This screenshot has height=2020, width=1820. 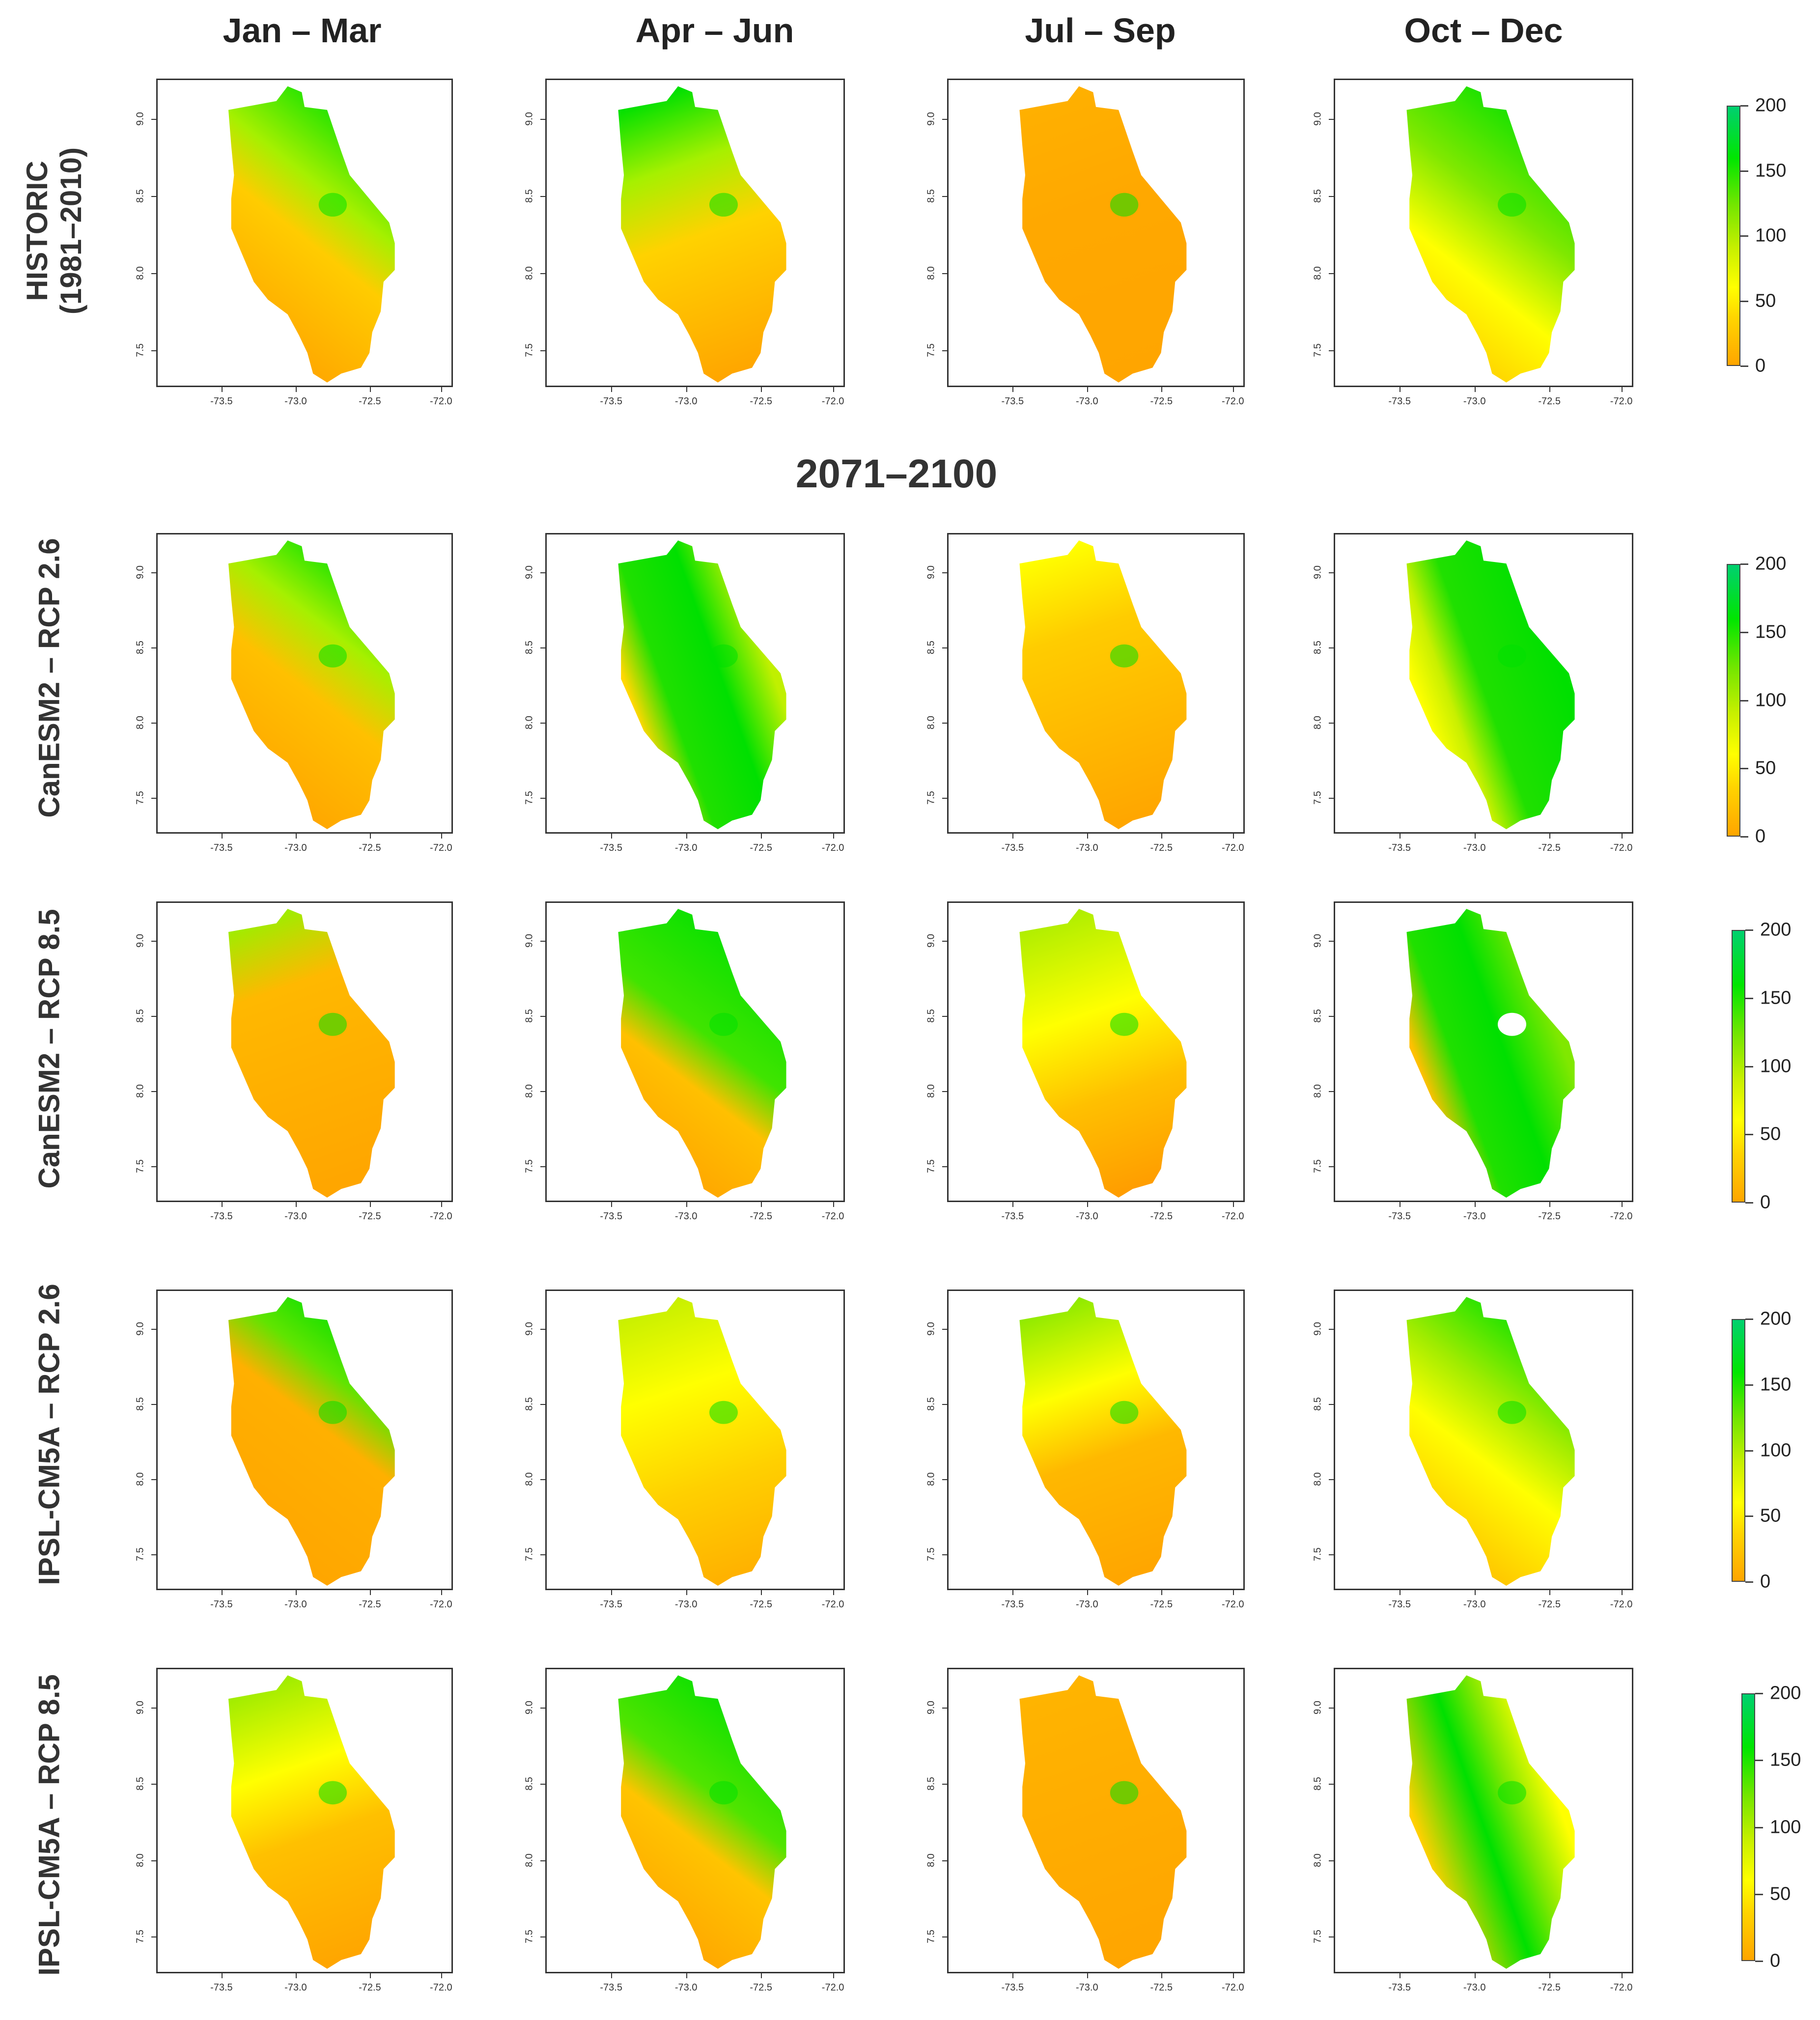 I want to click on row-label-line1: IPSL-CM5A – RCP 2.6, so click(x=49, y=1434).